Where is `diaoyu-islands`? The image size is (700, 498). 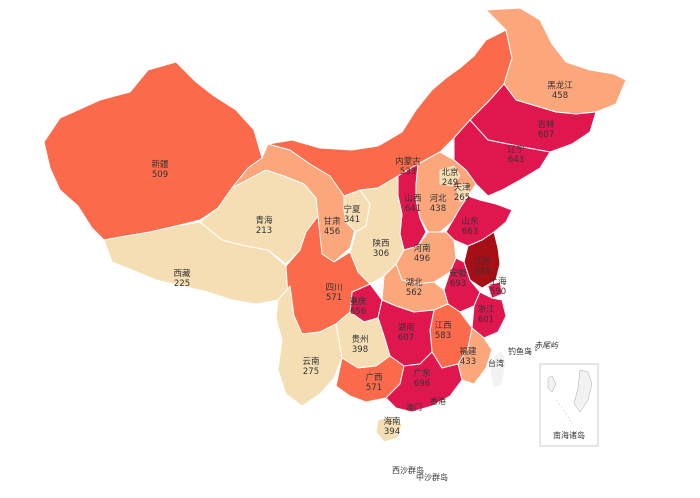 diaoyu-islands is located at coordinates (532, 351).